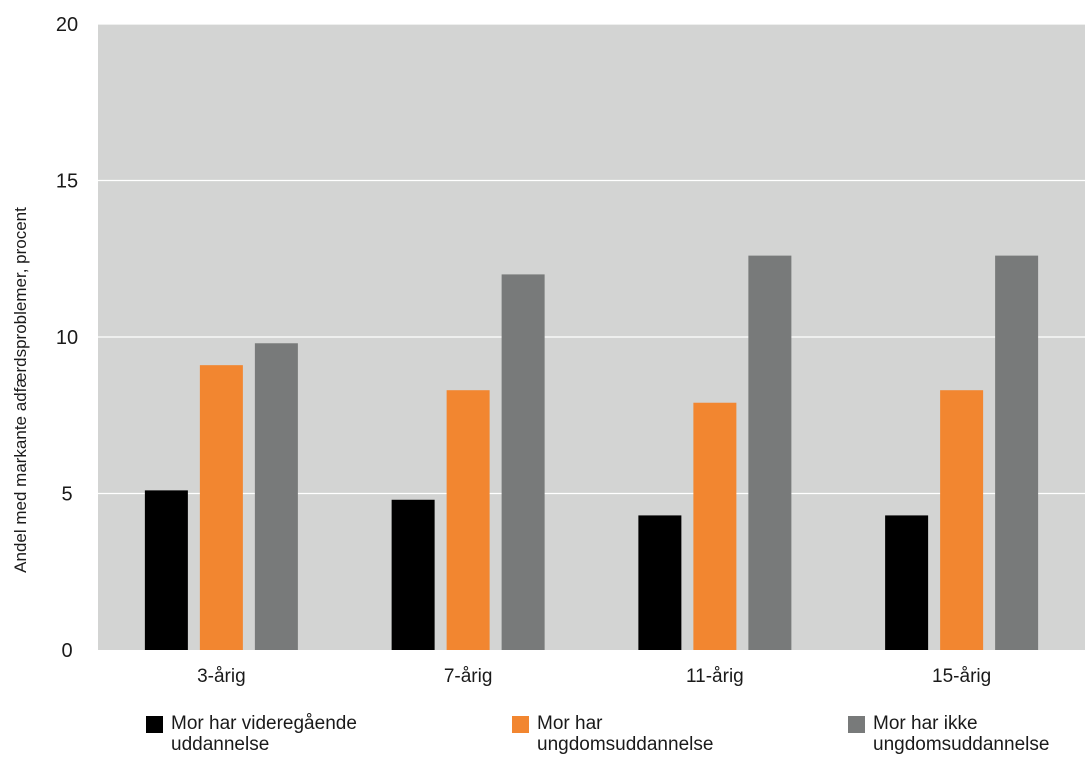 This screenshot has width=1085, height=765. What do you see at coordinates (594, 676) in the screenshot?
I see `x-axis-ticks: 3-årig 7-årig 11-årig 15-årig` at bounding box center [594, 676].